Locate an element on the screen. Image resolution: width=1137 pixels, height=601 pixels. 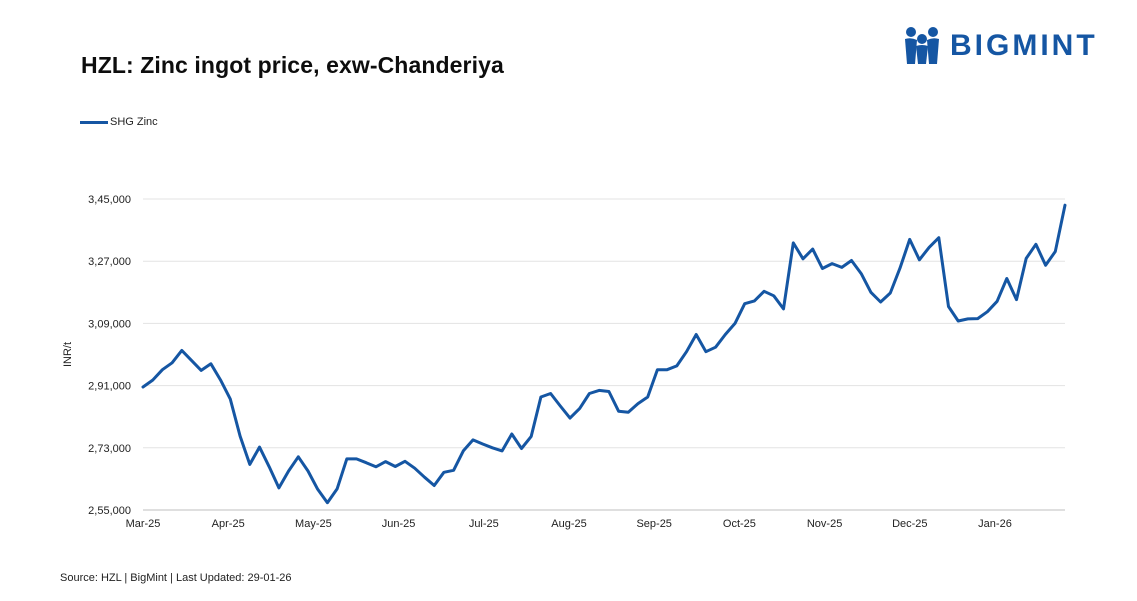
bigmint-logo: BIGMINT is located at coordinates (1000, 46).